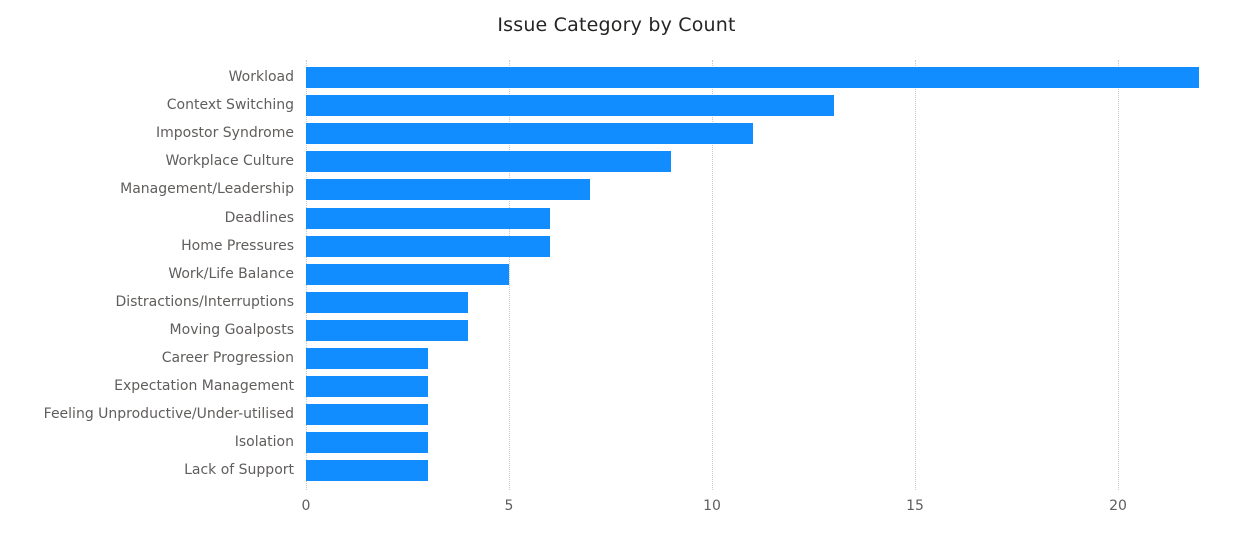  Describe the element at coordinates (239, 470) in the screenshot. I see `category-label: Lack of Support` at that location.